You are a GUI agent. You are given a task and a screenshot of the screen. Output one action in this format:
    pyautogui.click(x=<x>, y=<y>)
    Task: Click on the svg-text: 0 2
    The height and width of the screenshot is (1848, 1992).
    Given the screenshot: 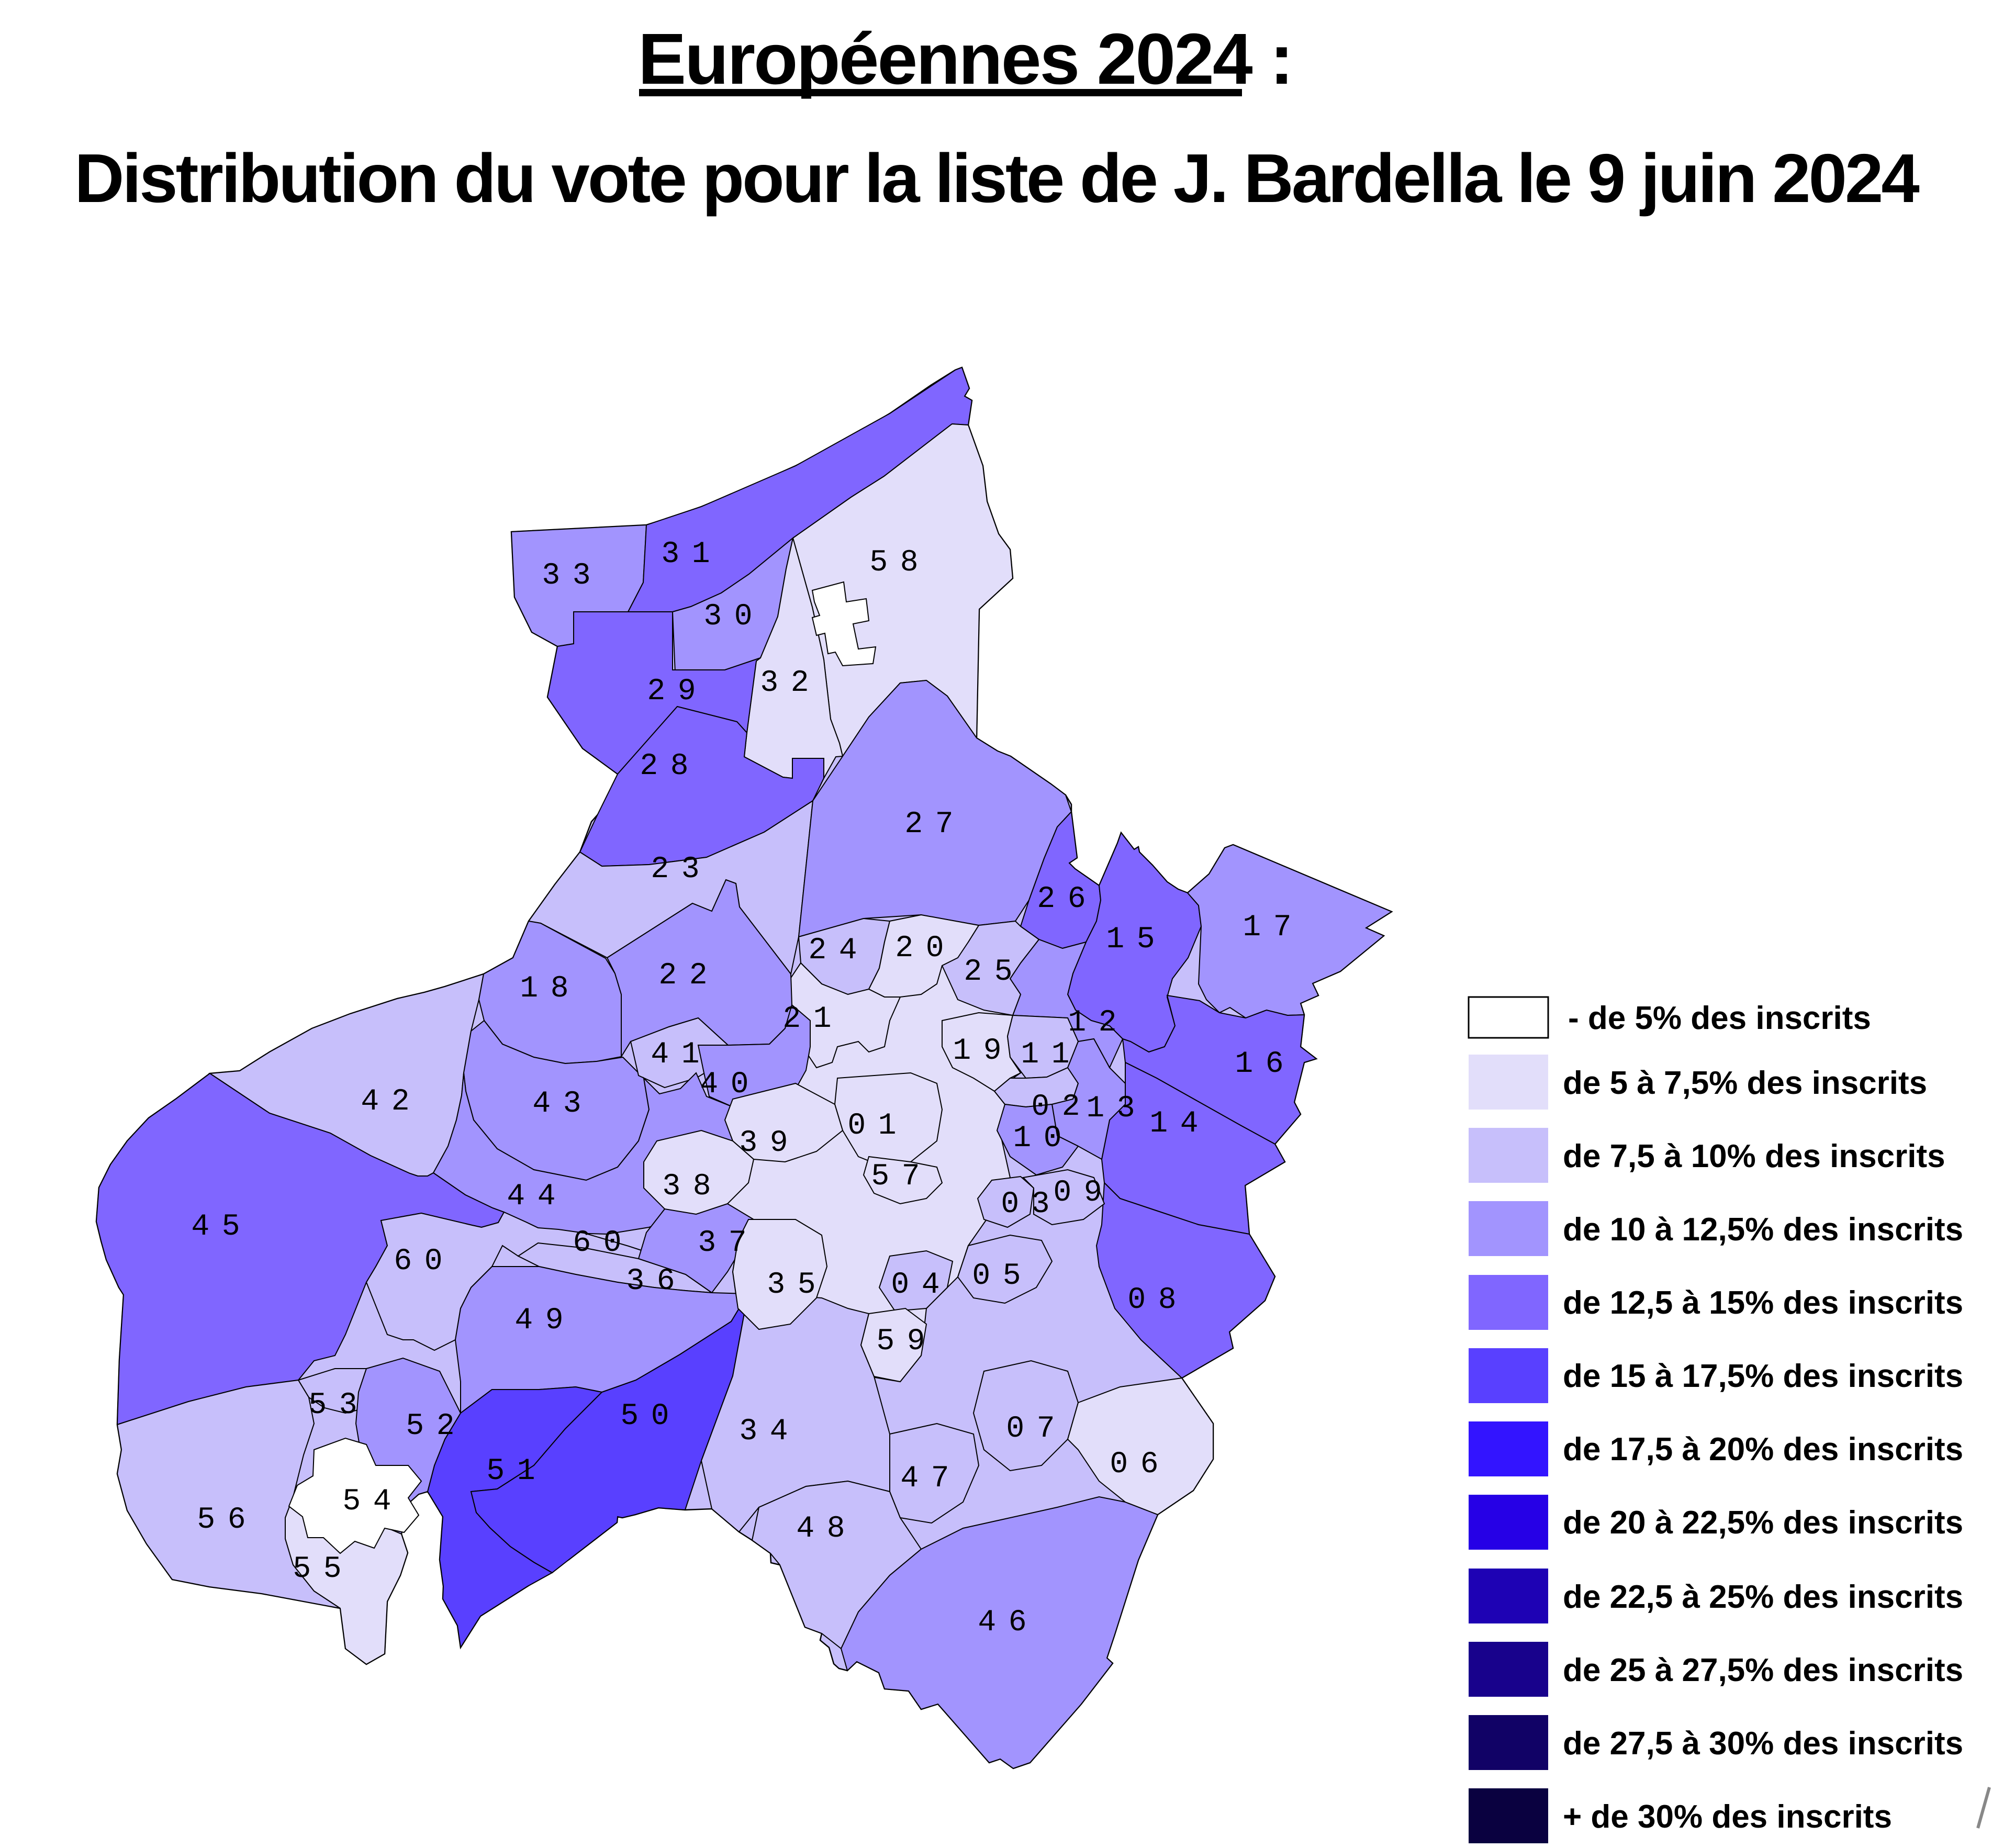 What is the action you would take?
    pyautogui.click(x=1057, y=1107)
    